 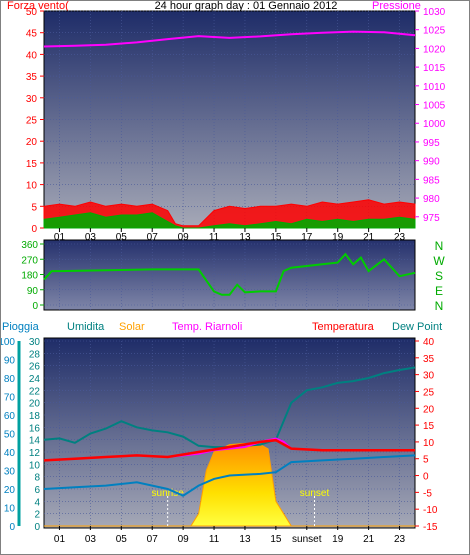 I want to click on rain-tick-label: 30, so click(x=10, y=472).